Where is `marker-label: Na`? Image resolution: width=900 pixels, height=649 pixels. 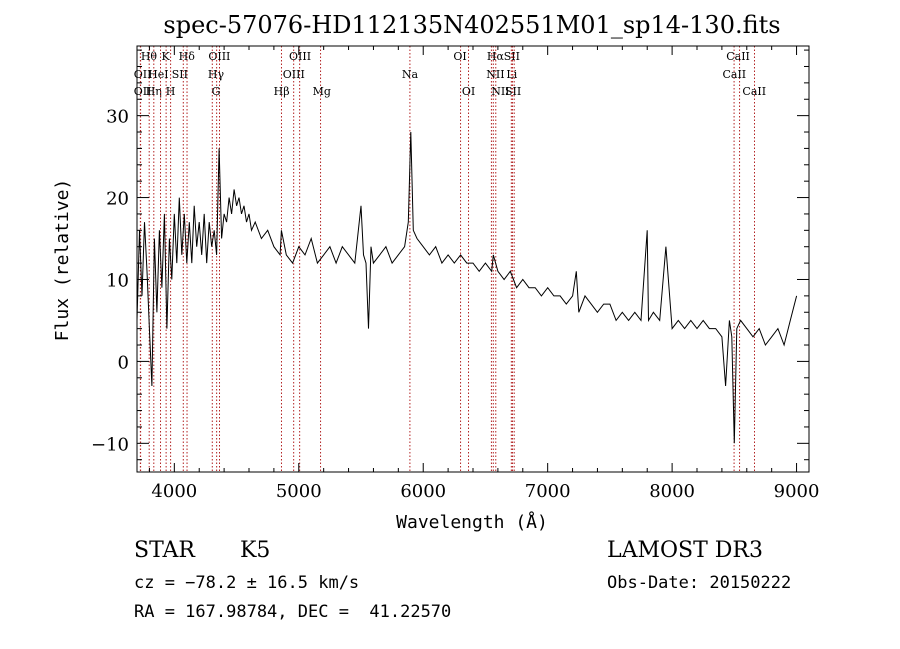 marker-label: Na is located at coordinates (410, 74).